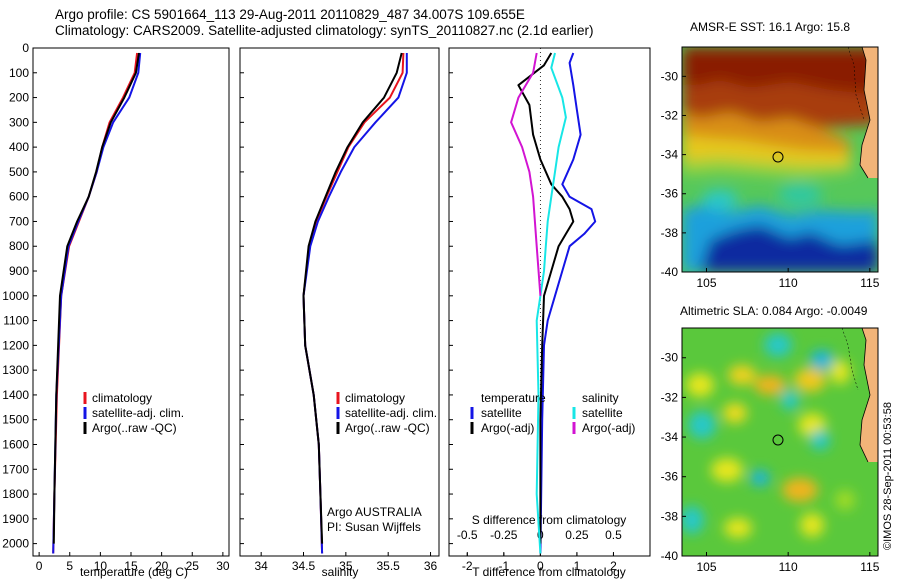 This screenshot has width=900, height=580. Describe the element at coordinates (602, 413) in the screenshot. I see `legend-label-sal-satellite: satellite` at that location.